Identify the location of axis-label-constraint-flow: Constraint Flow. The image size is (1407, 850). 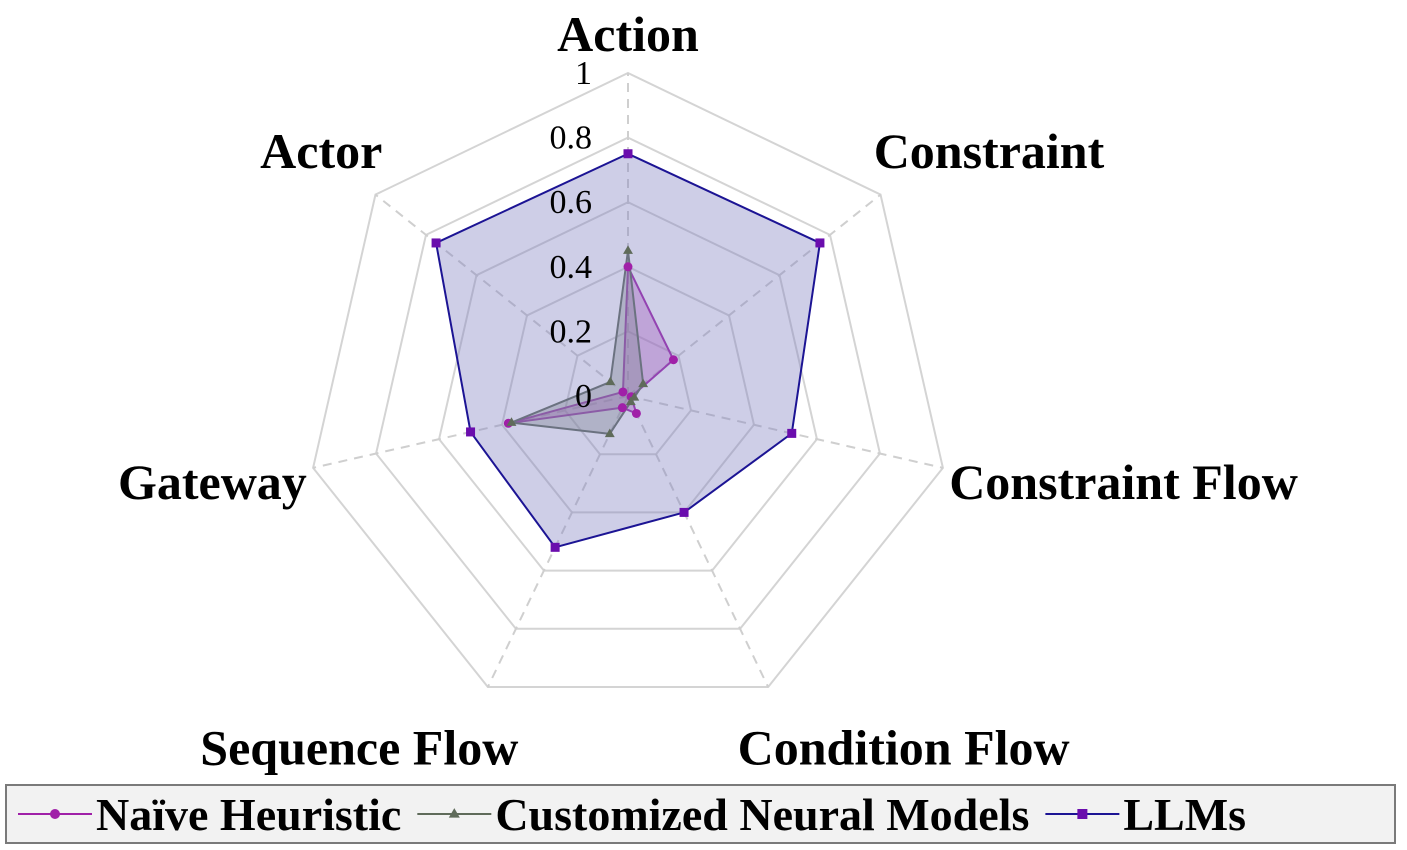
(1123, 482).